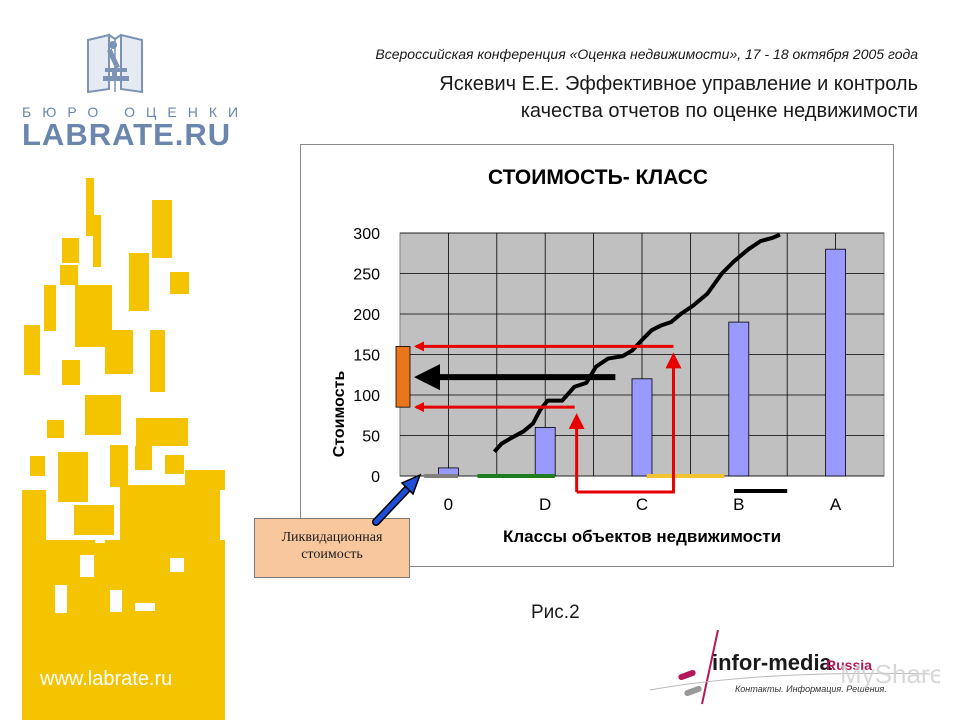 The width and height of the screenshot is (960, 720). I want to click on y-tick-label: 150, so click(366, 356).